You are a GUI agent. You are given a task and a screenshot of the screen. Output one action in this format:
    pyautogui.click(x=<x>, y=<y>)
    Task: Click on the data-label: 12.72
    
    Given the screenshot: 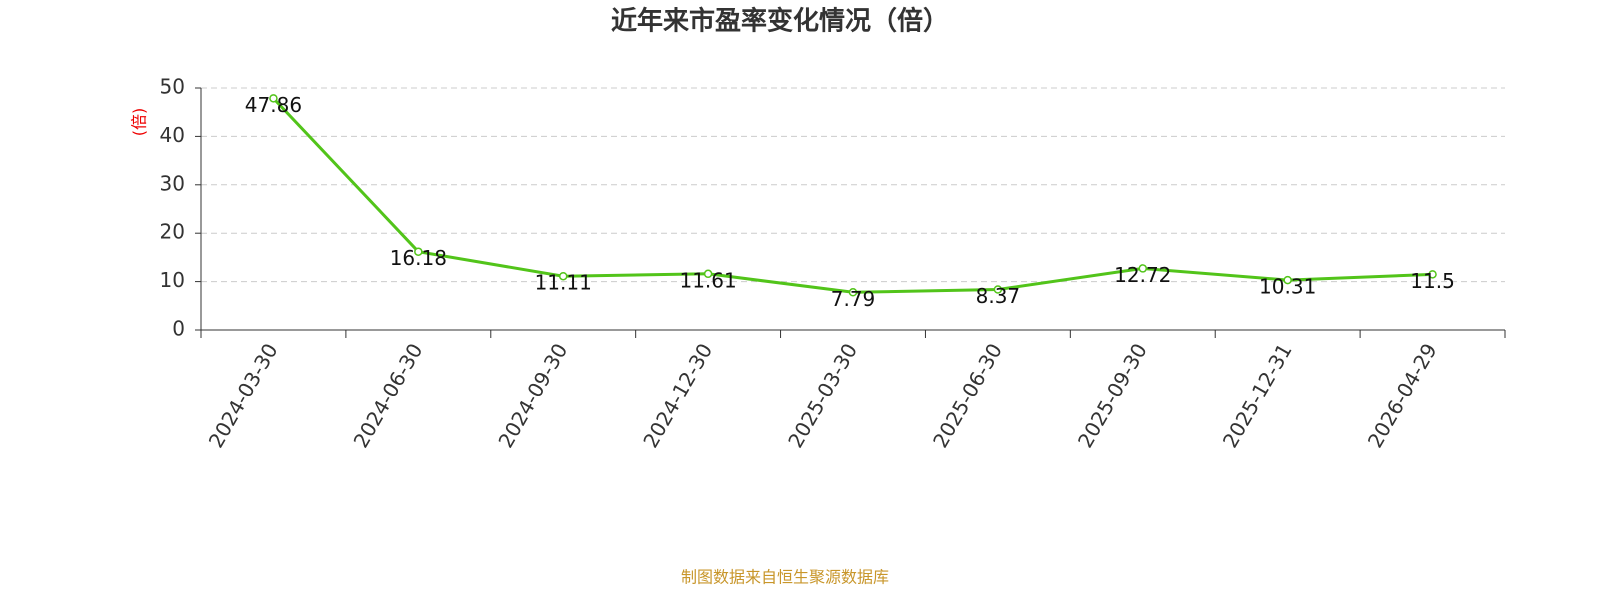 What is the action you would take?
    pyautogui.click(x=1142, y=275)
    